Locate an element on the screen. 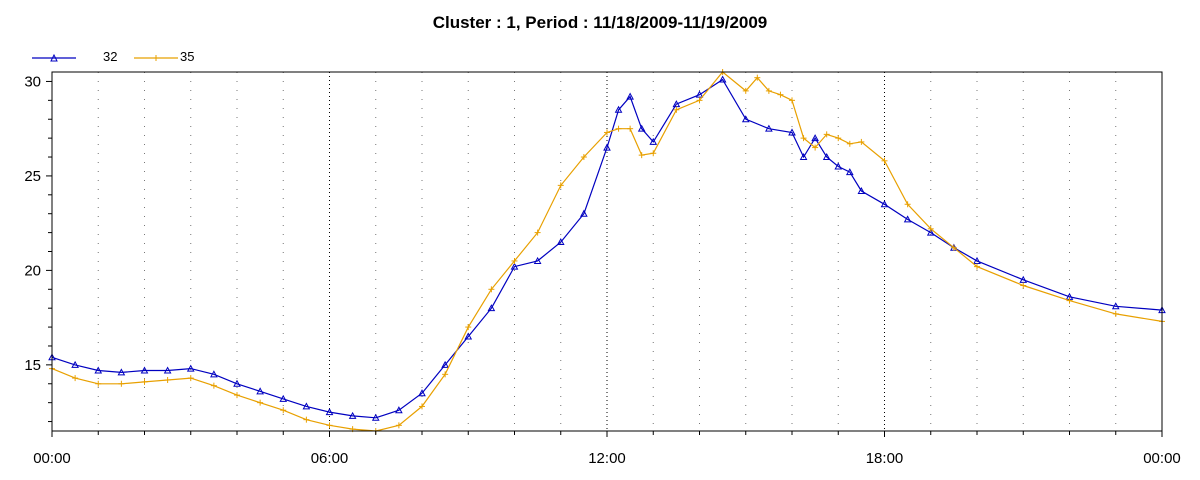 The height and width of the screenshot is (480, 1200). x-tick-label: 18:00 is located at coordinates (885, 458).